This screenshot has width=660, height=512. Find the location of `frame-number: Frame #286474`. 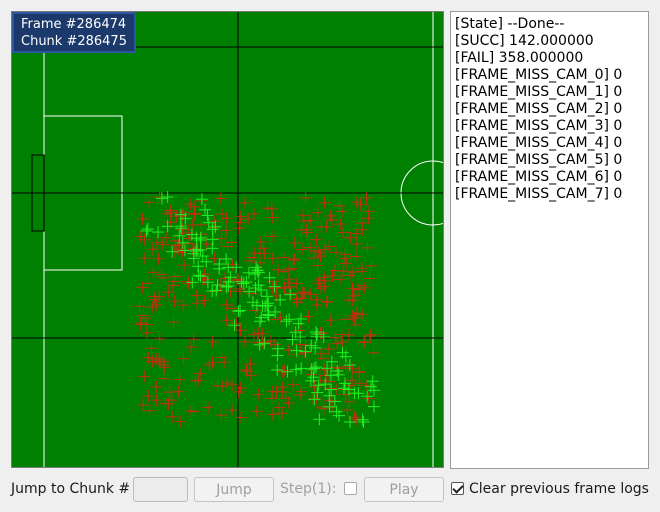

frame-number: Frame #286474 is located at coordinates (74, 24).